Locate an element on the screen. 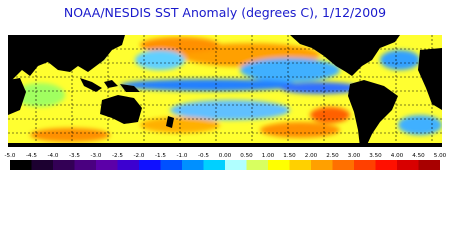 The height and width of the screenshot is (240, 450). colorbar-label: 0.50 is located at coordinates (246, 156).